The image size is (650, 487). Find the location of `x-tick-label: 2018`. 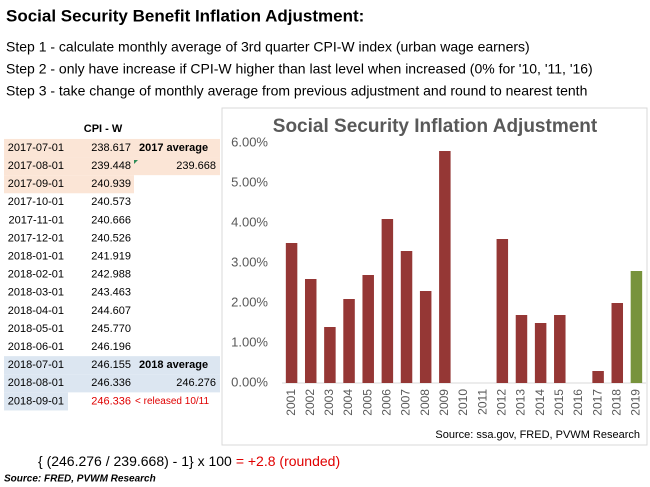

x-tick-label: 2018 is located at coordinates (616, 402).